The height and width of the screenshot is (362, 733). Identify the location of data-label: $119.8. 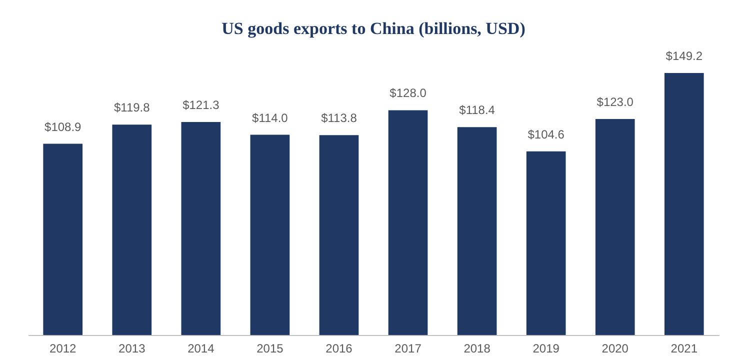
(132, 107).